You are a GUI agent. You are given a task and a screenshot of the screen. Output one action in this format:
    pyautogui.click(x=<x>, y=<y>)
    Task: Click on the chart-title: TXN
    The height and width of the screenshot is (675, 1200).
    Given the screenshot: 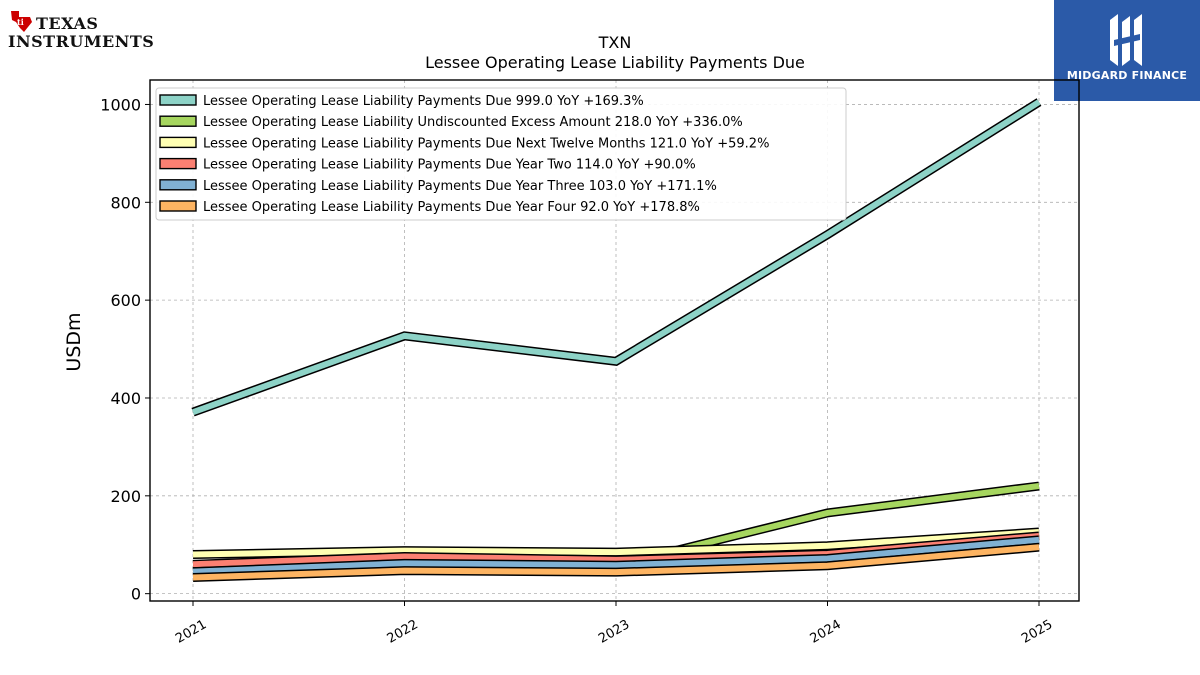 What is the action you would take?
    pyautogui.click(x=615, y=42)
    